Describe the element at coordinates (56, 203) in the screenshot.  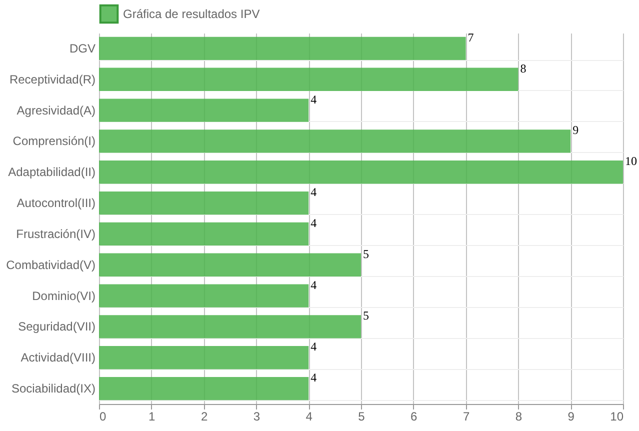
I see `y-tick-label: Autocontrol(III)` at that location.